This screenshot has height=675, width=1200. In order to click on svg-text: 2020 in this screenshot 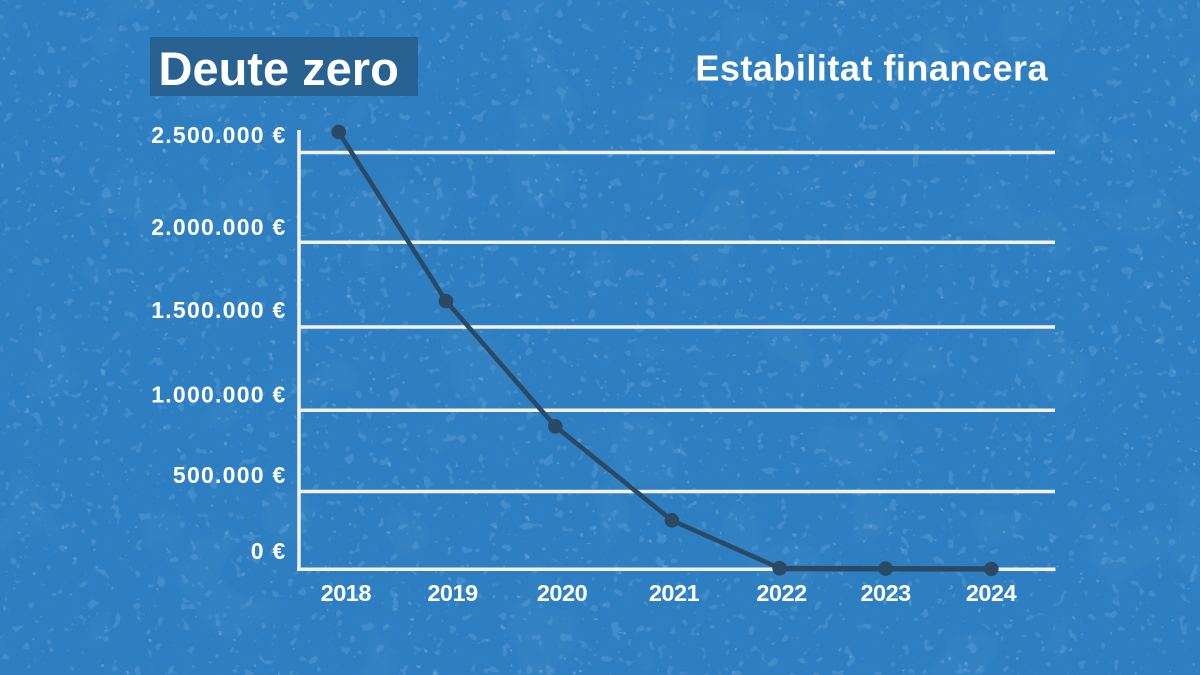, I will do `click(562, 593)`.